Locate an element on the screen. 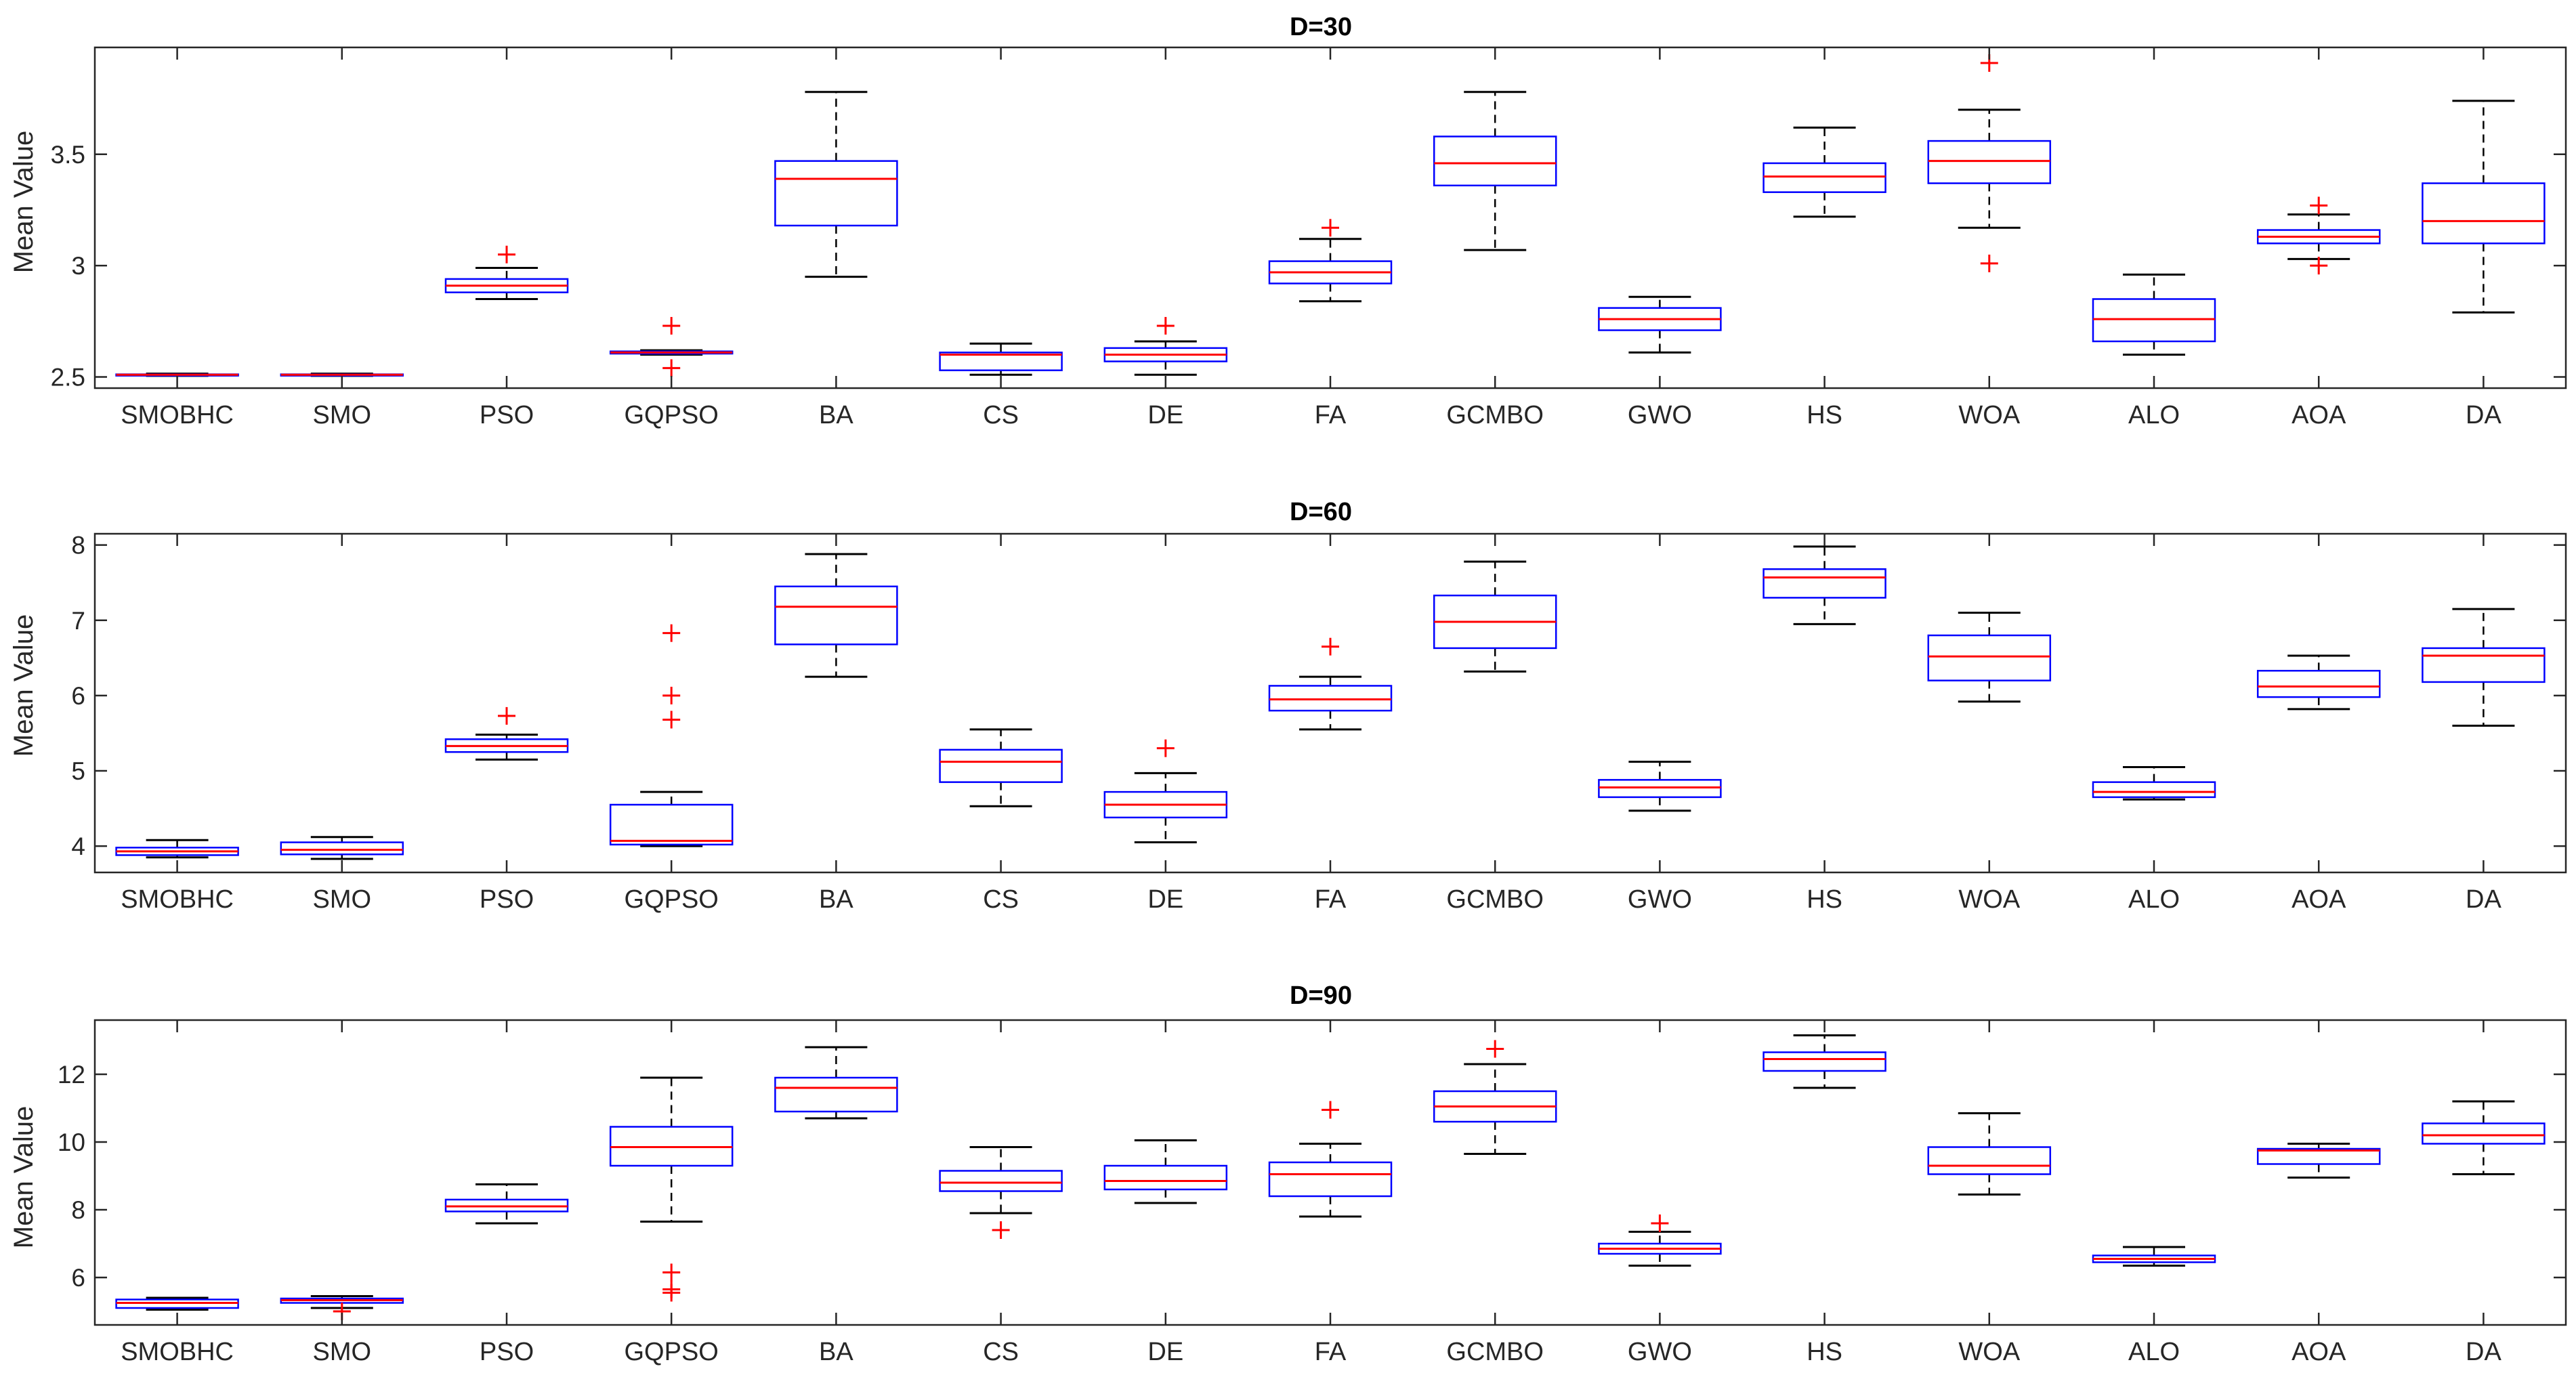 This screenshot has height=1373, width=2576. y-tick-label: 6 is located at coordinates (78, 696).